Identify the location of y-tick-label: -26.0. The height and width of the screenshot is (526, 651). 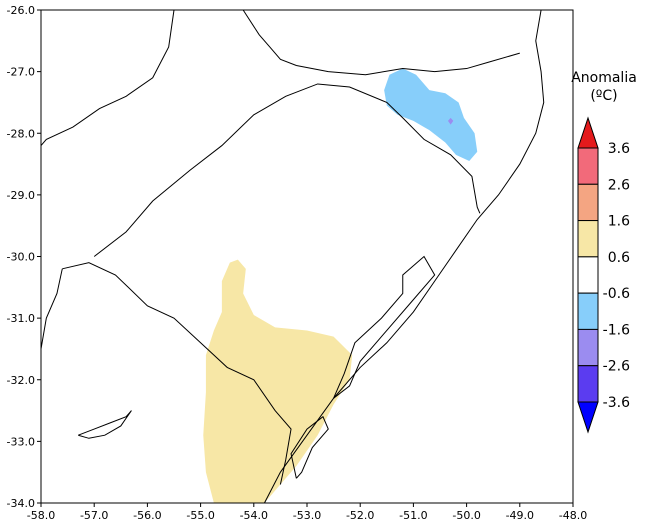
(21, 10).